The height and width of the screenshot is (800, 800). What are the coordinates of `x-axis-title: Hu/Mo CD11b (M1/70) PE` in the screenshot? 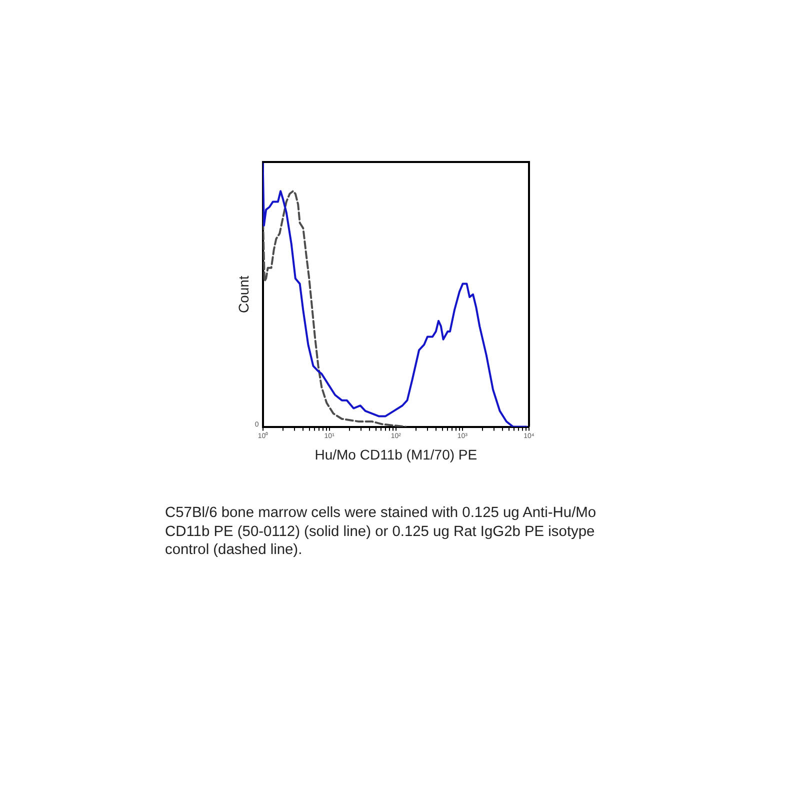 It's located at (396, 454).